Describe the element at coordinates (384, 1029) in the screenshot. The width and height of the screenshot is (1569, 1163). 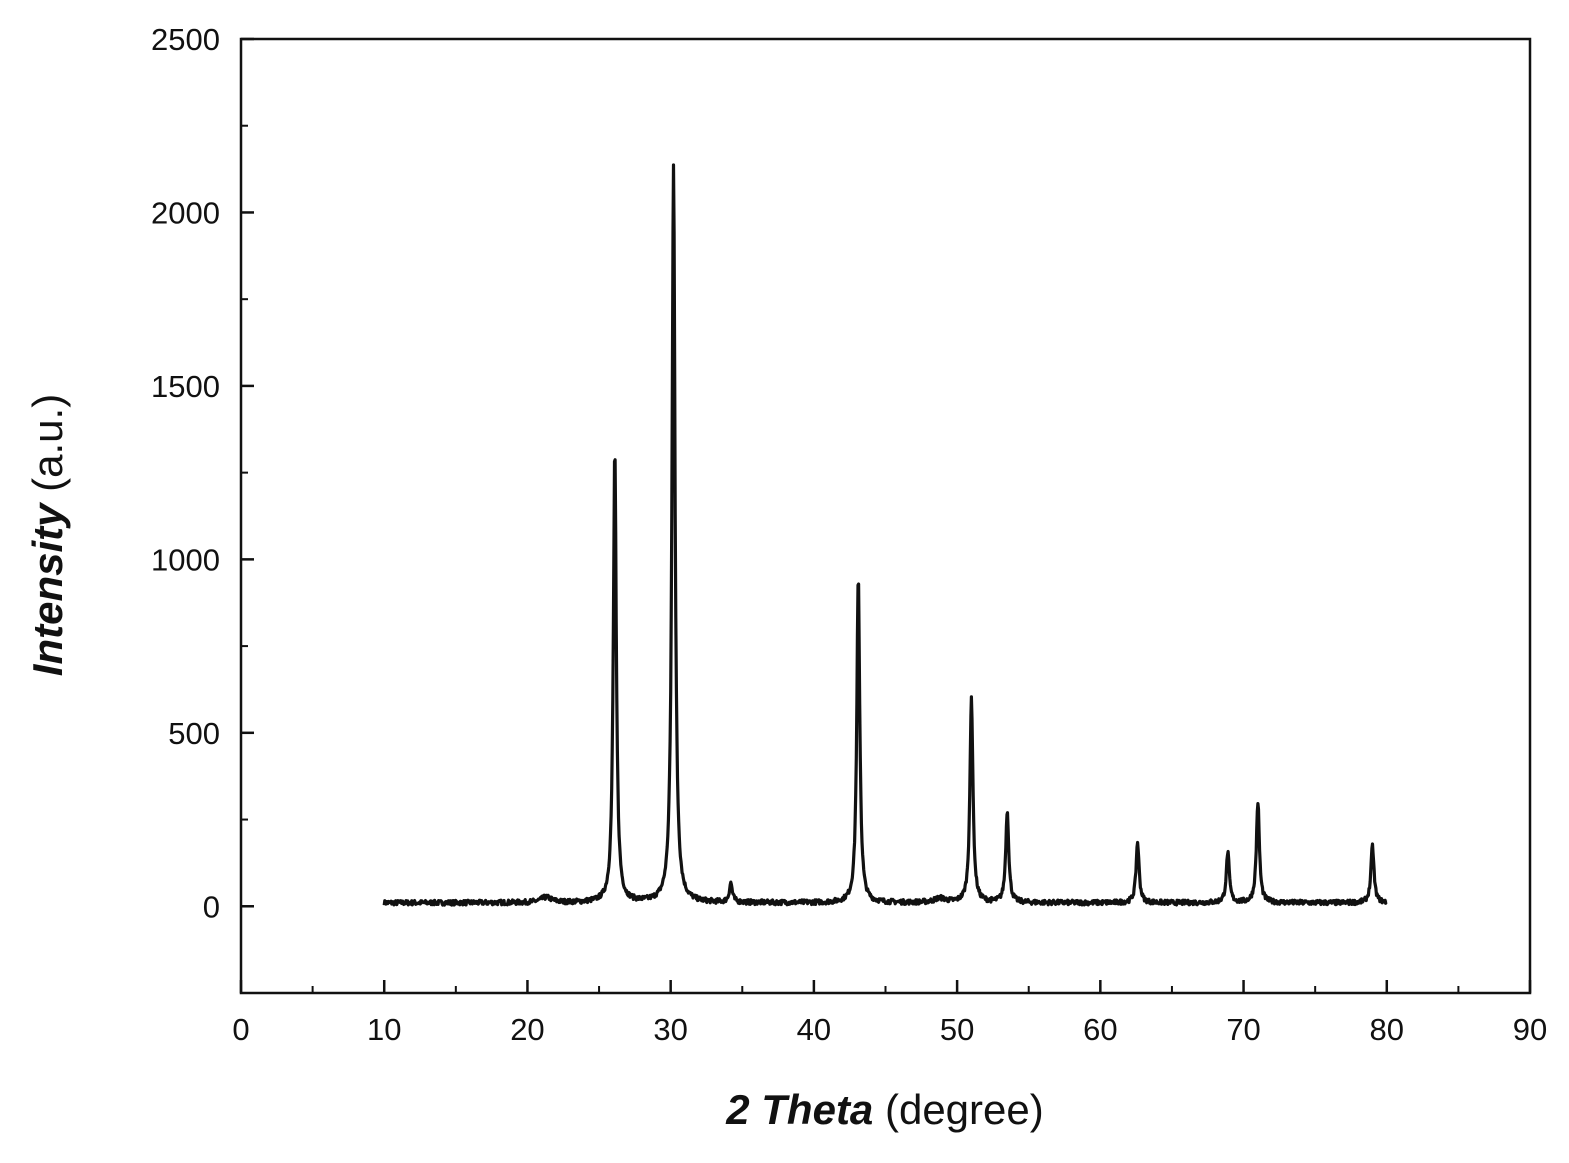
I see `x-tick-label: 10` at that location.